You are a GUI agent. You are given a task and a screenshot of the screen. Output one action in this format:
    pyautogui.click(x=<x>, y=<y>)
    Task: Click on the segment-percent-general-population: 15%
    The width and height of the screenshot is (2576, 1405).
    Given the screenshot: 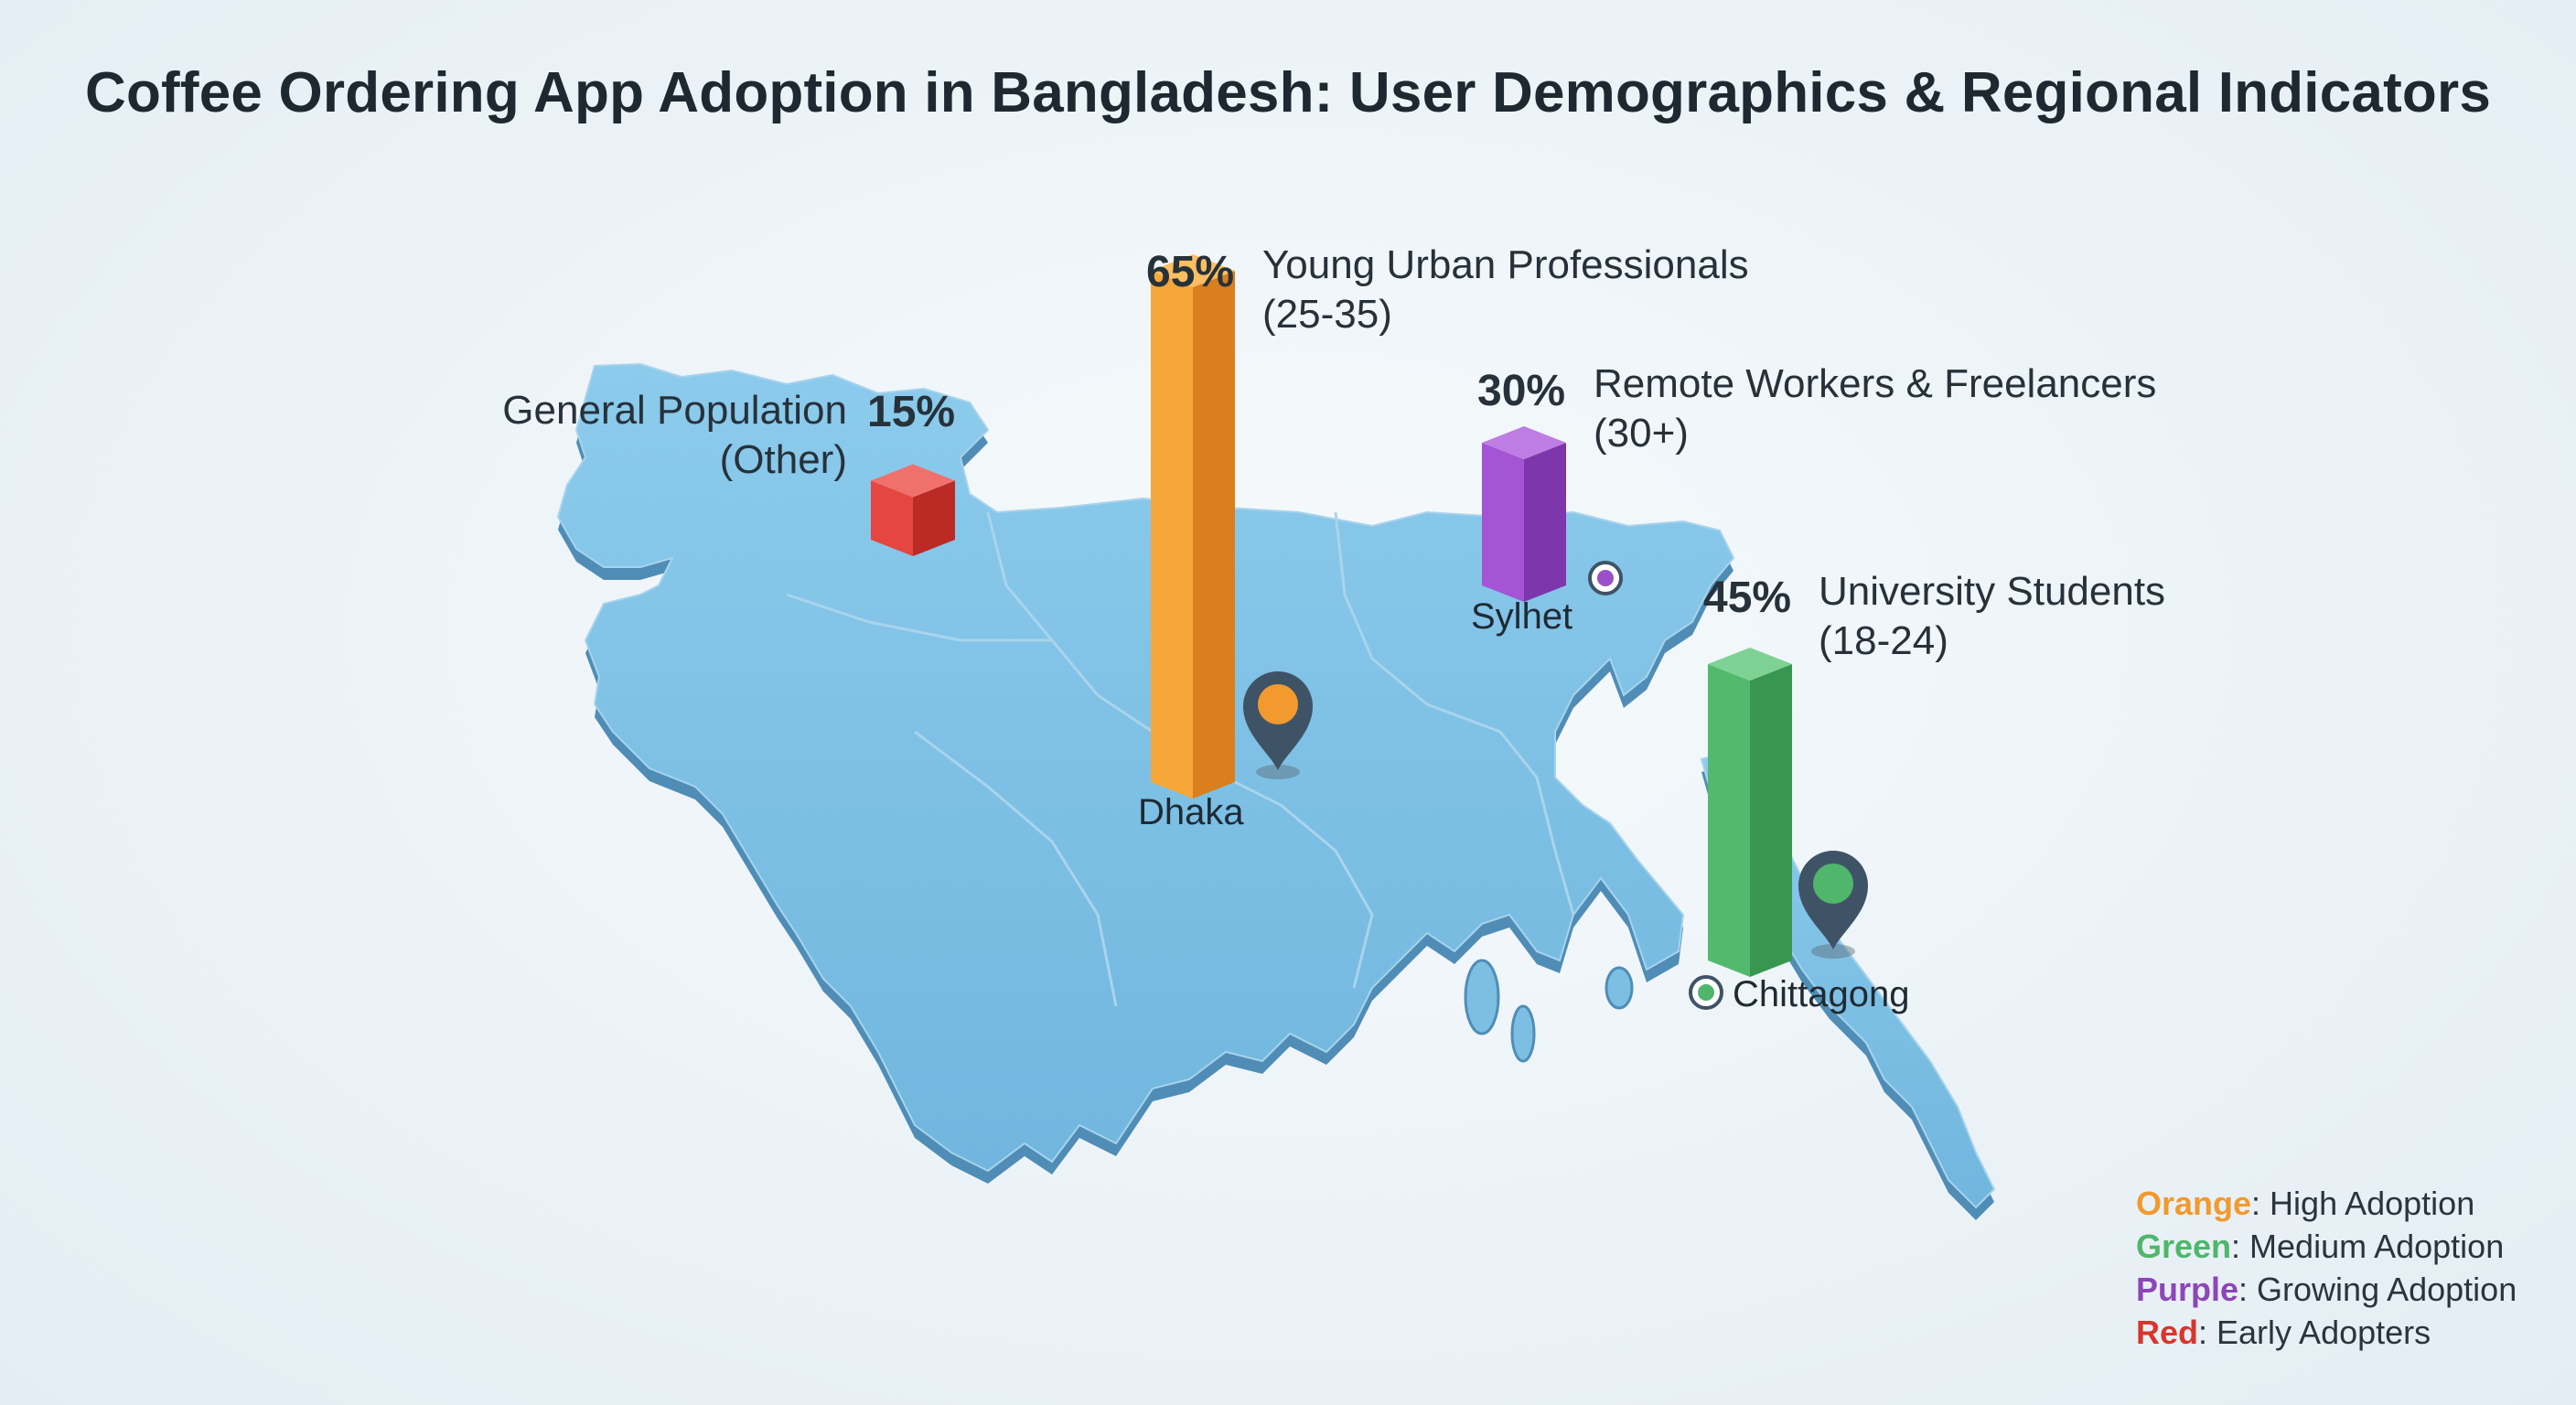 What is the action you would take?
    pyautogui.click(x=912, y=412)
    